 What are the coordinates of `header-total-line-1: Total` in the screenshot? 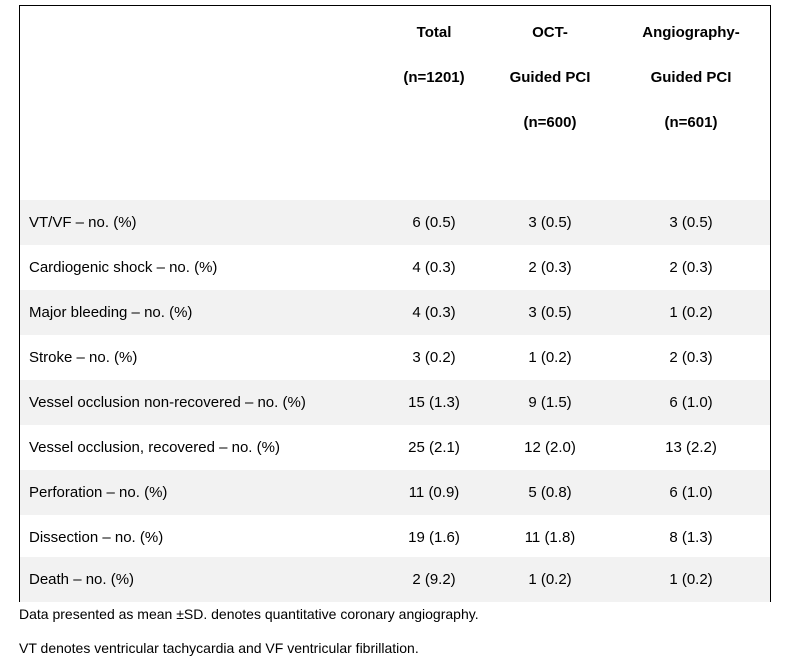 It's located at (434, 32).